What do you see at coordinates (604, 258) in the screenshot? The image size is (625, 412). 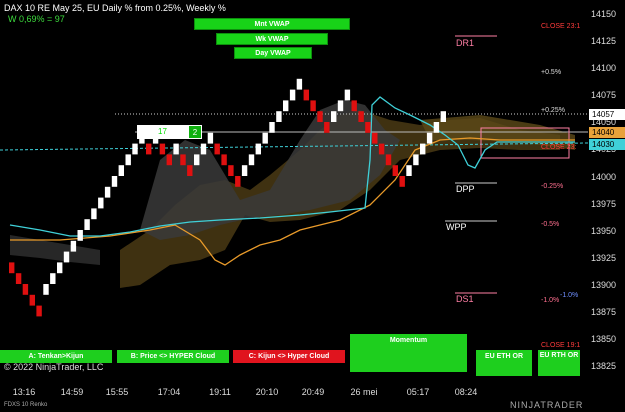 I see `y-tick: 13925` at bounding box center [604, 258].